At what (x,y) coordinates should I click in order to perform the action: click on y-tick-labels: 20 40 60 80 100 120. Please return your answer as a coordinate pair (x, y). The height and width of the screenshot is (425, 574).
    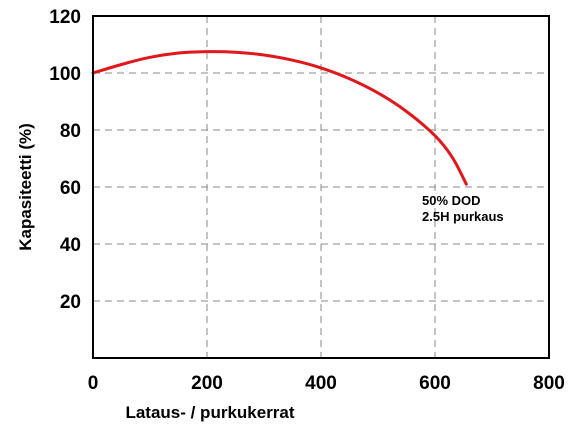
    Looking at the image, I should click on (65, 160).